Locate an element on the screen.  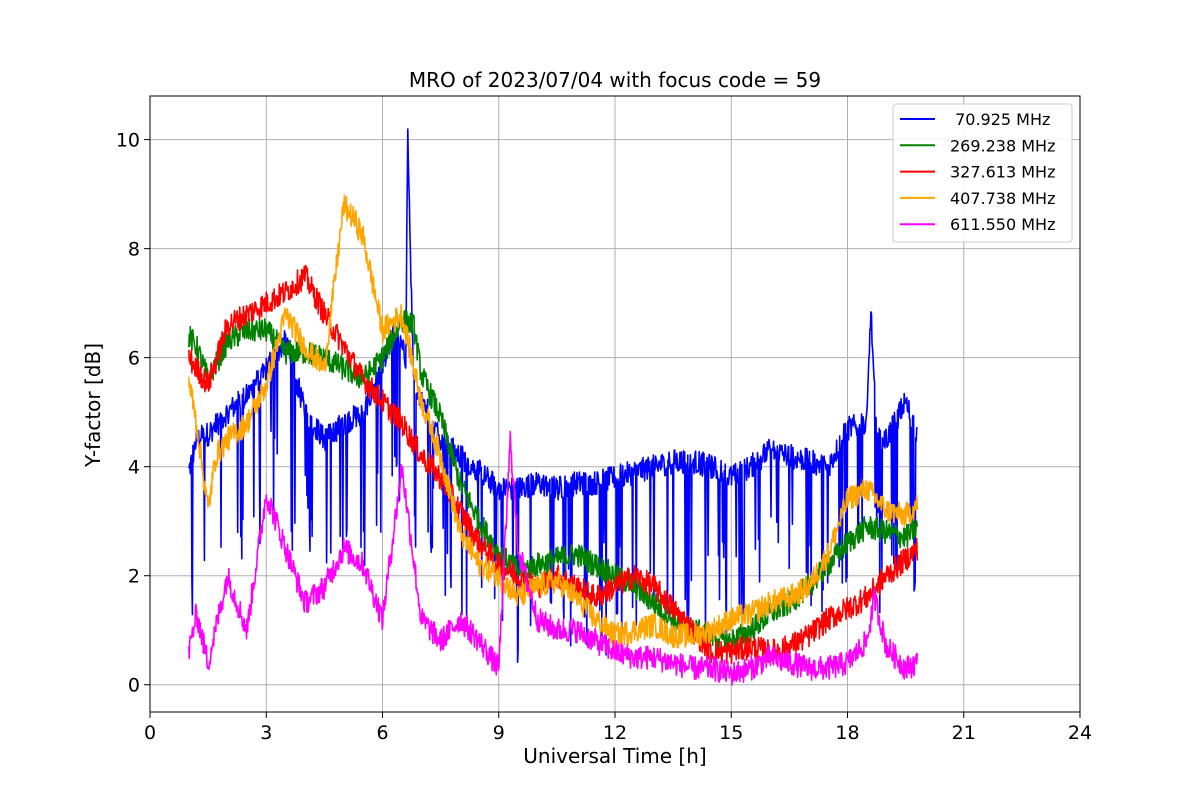
y-tick-label: 4 is located at coordinates (134, 468).